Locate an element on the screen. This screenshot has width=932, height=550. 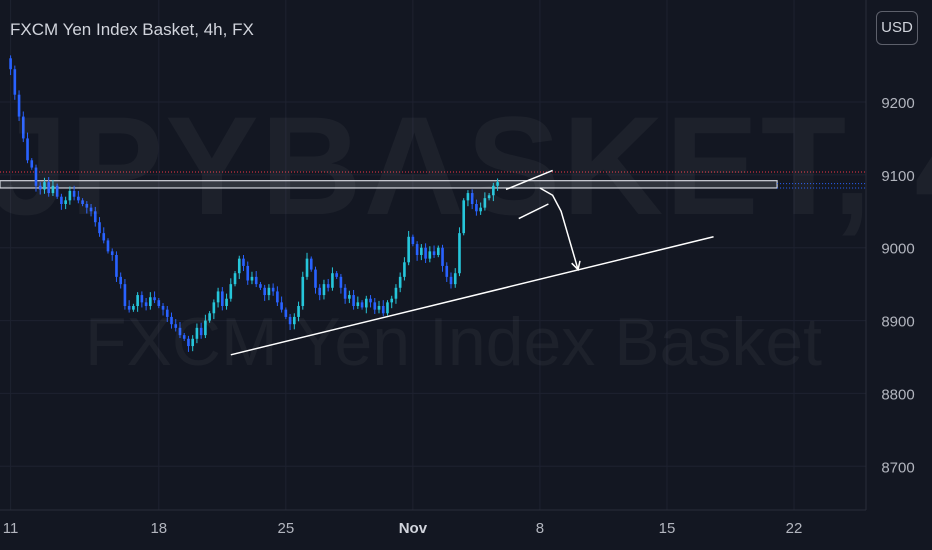
key-levels is located at coordinates (433, 180).